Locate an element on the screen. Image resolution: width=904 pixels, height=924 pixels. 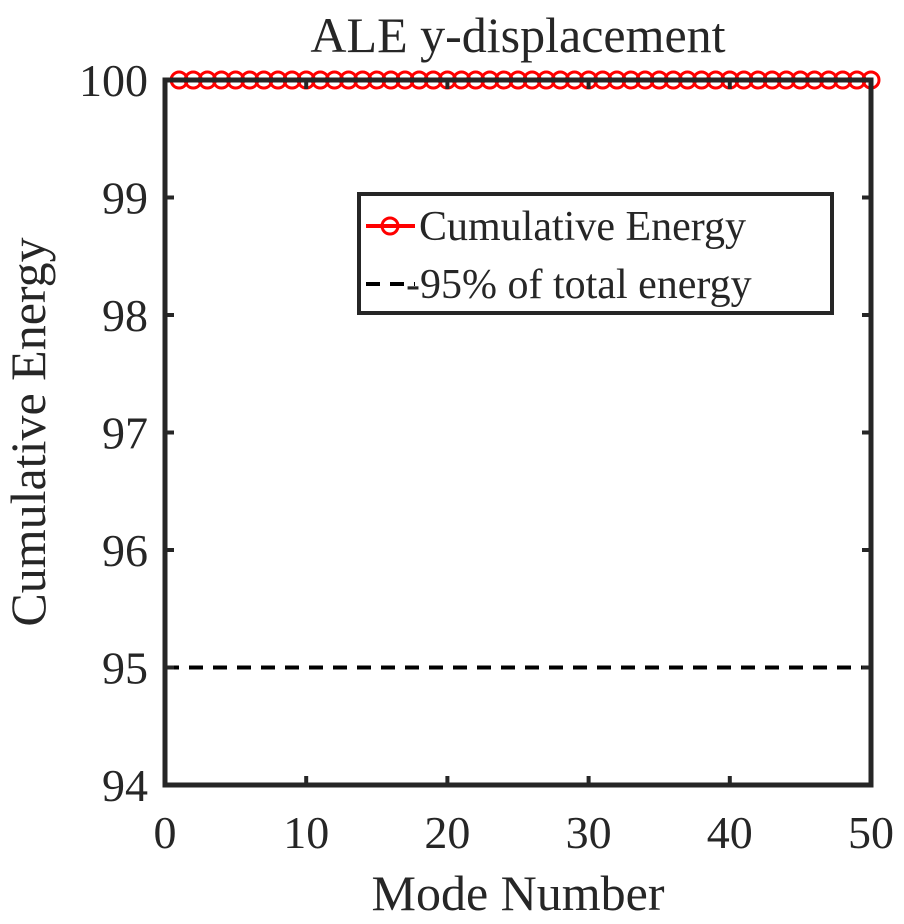
y-tick-label: 96 is located at coordinates (125, 550).